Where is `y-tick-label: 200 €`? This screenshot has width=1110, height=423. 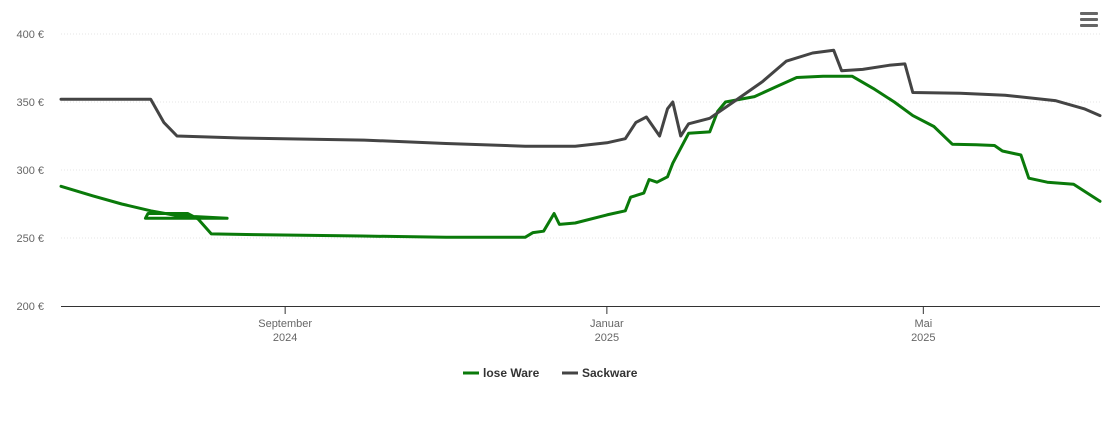
y-tick-label: 200 € is located at coordinates (30, 307).